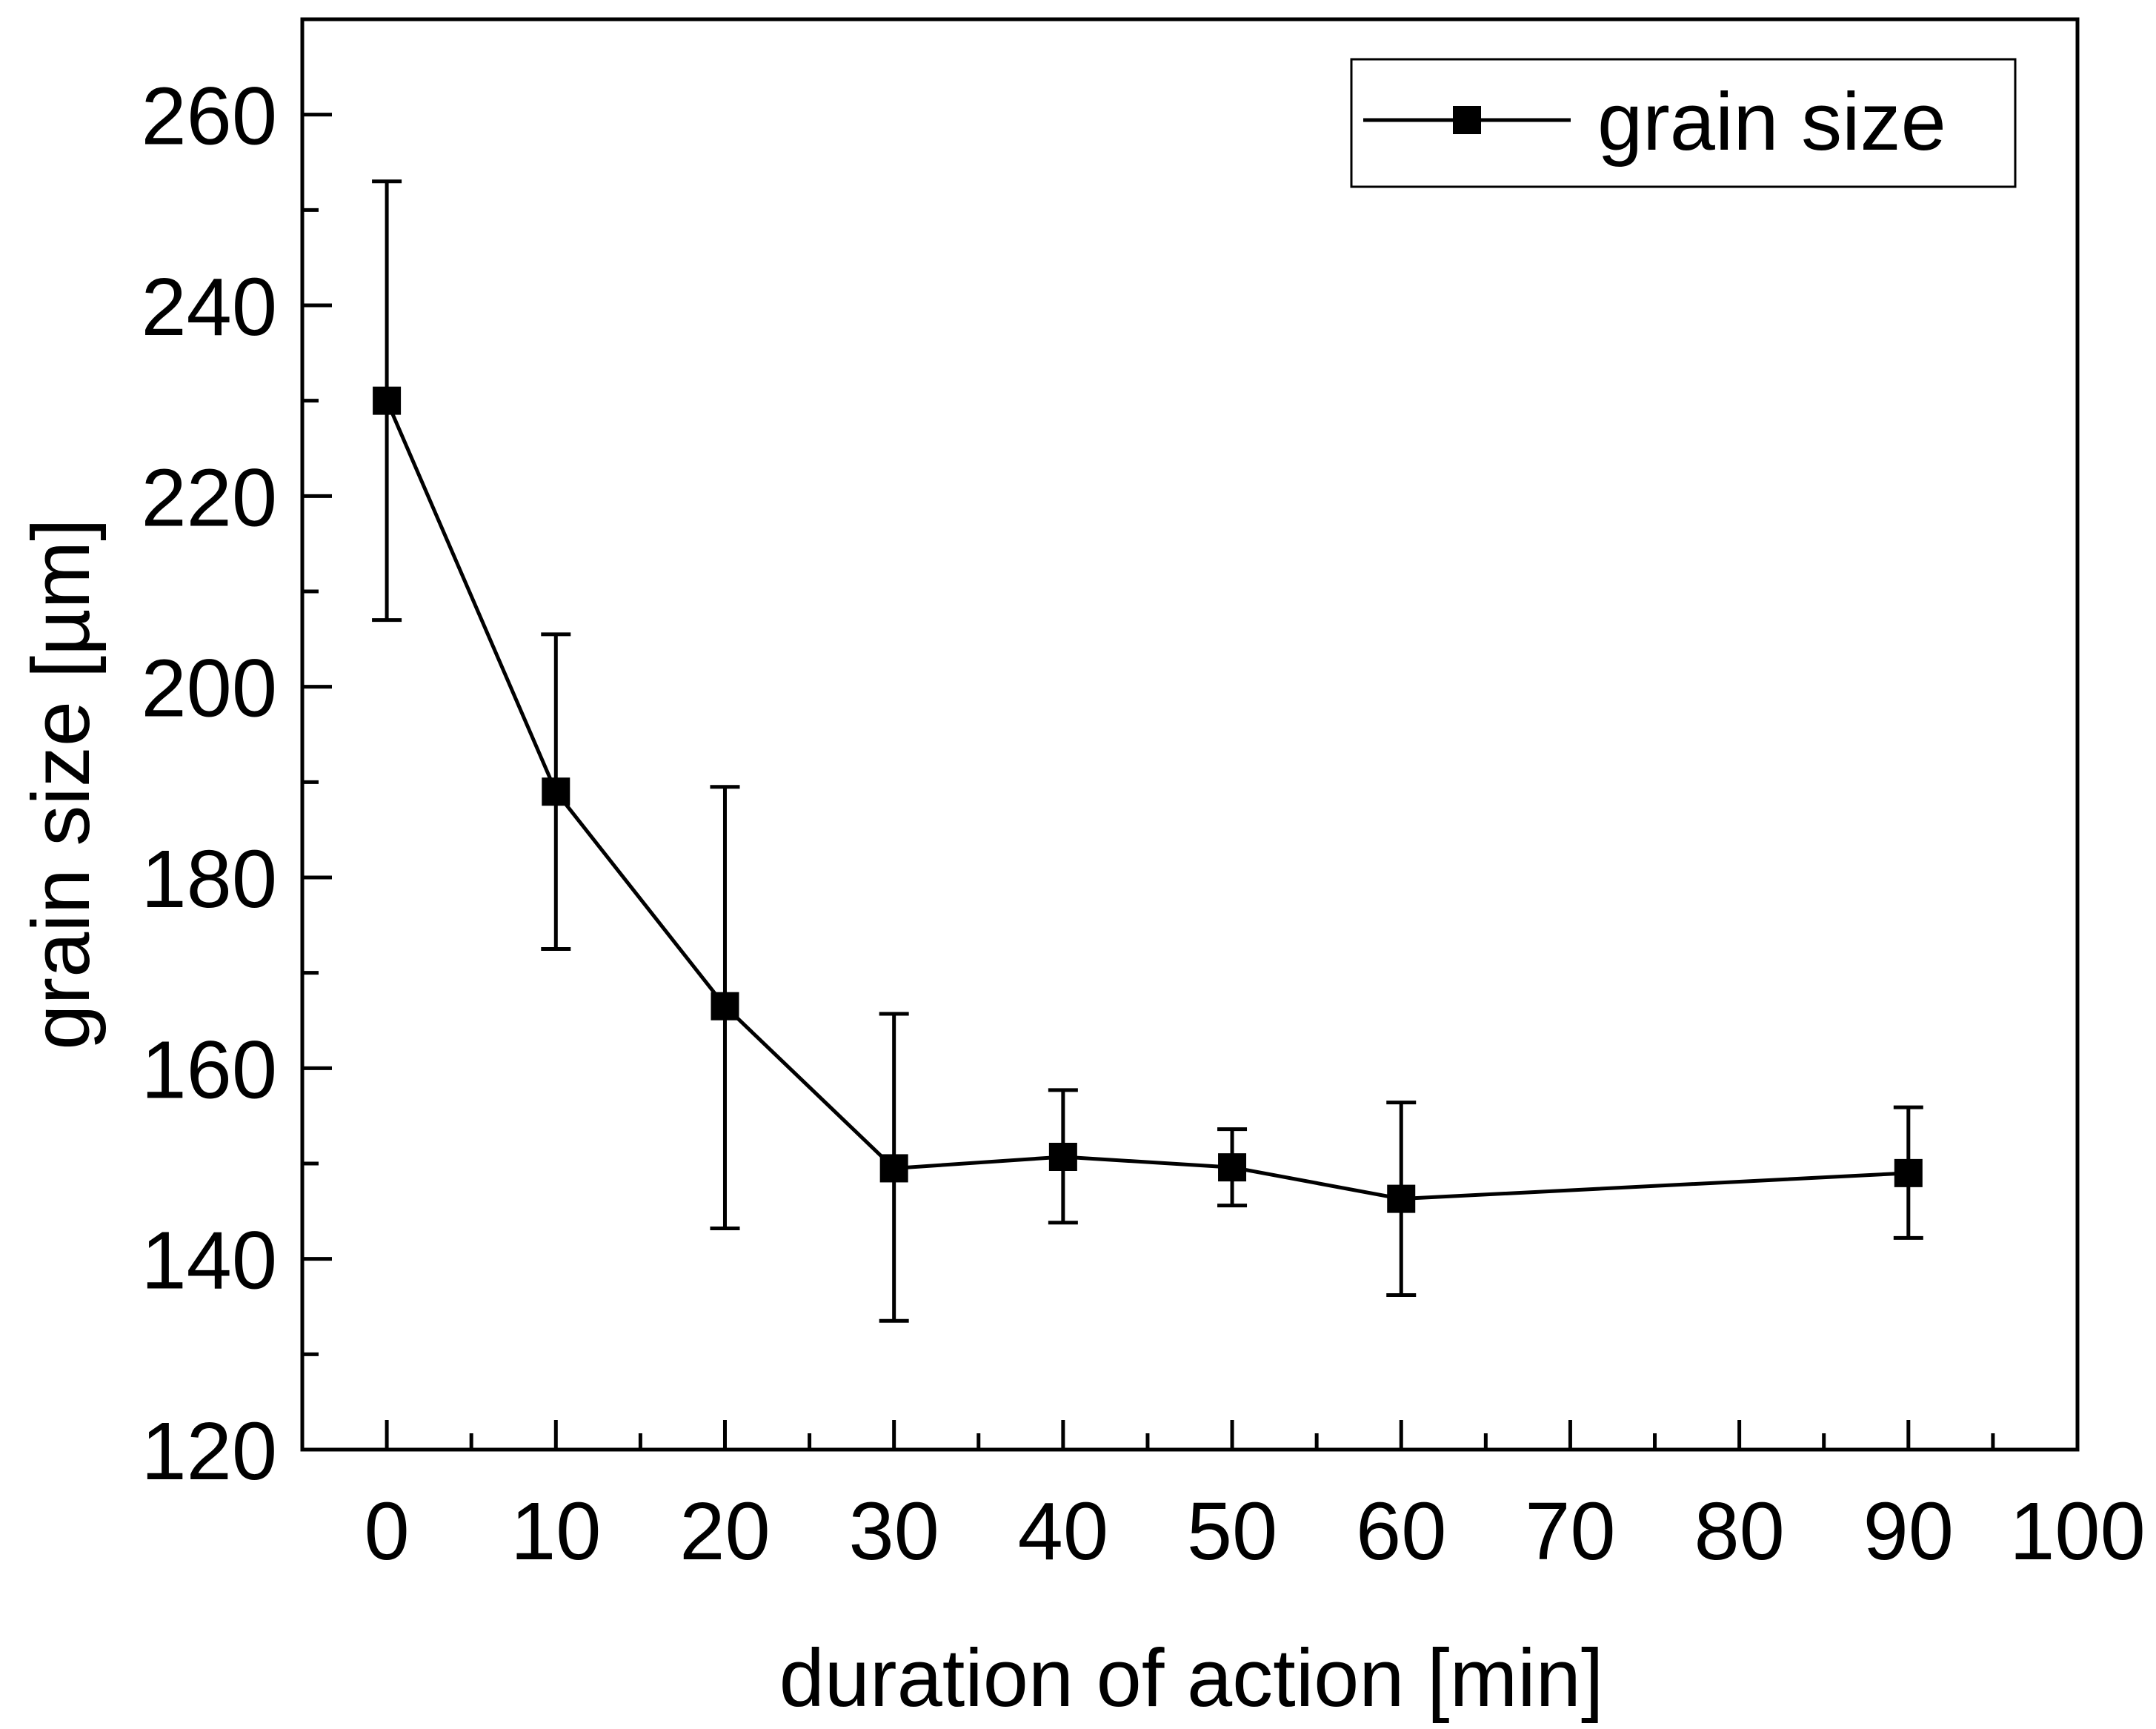  What do you see at coordinates (1739, 1531) in the screenshot?
I see `x-tick-label: 80` at bounding box center [1739, 1531].